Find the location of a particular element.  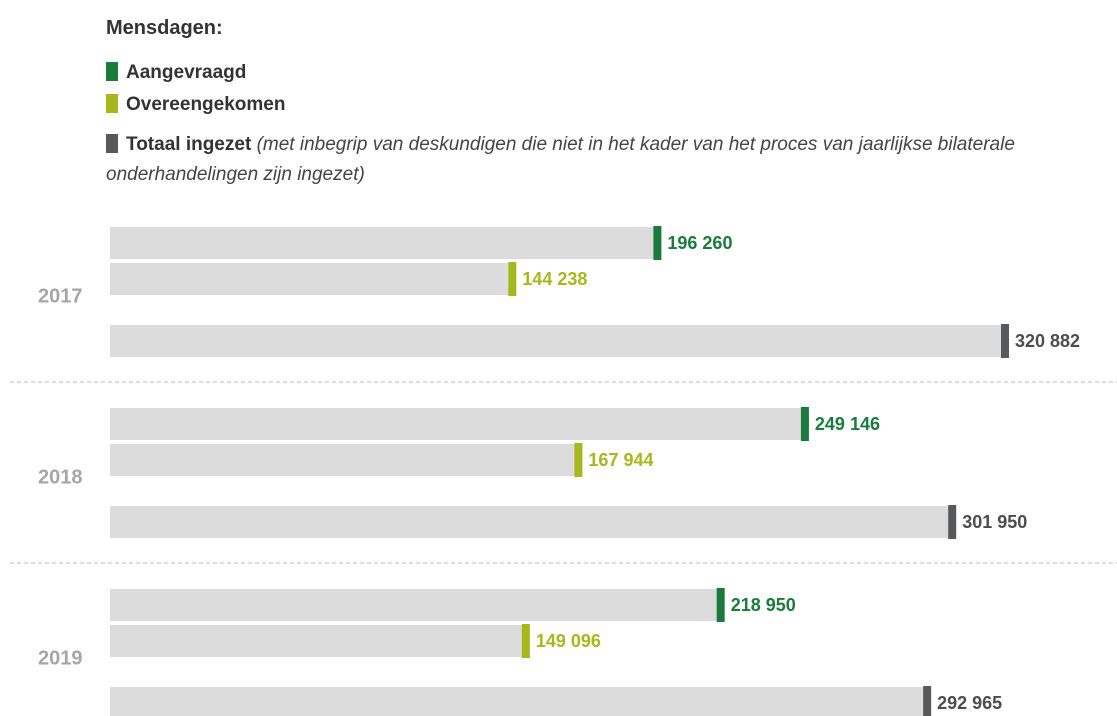

value-label: 320 882 is located at coordinates (1047, 341).